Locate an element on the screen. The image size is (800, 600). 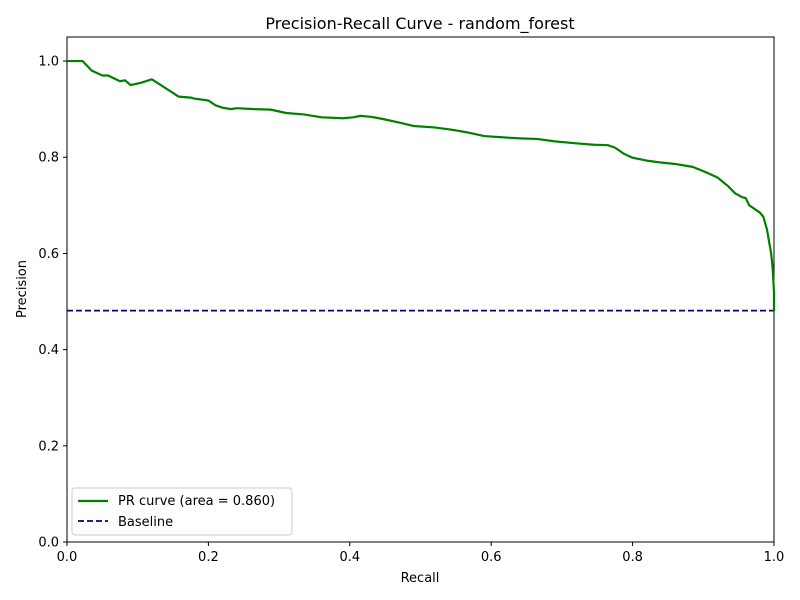
x-tick-label: 1.0 is located at coordinates (774, 557).